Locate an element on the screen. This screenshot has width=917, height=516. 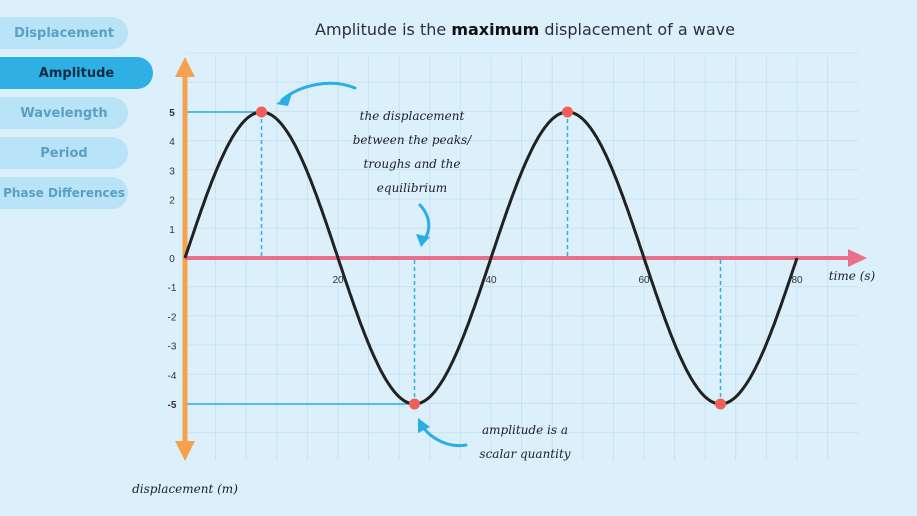
tab-displacement: Displacement is located at coordinates (64, 33).